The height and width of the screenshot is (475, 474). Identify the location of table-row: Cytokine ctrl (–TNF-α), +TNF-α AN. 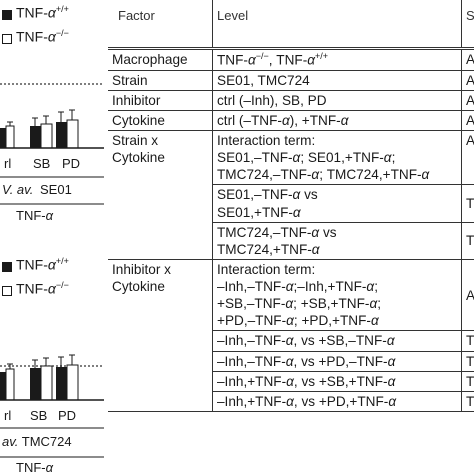
(291, 120).